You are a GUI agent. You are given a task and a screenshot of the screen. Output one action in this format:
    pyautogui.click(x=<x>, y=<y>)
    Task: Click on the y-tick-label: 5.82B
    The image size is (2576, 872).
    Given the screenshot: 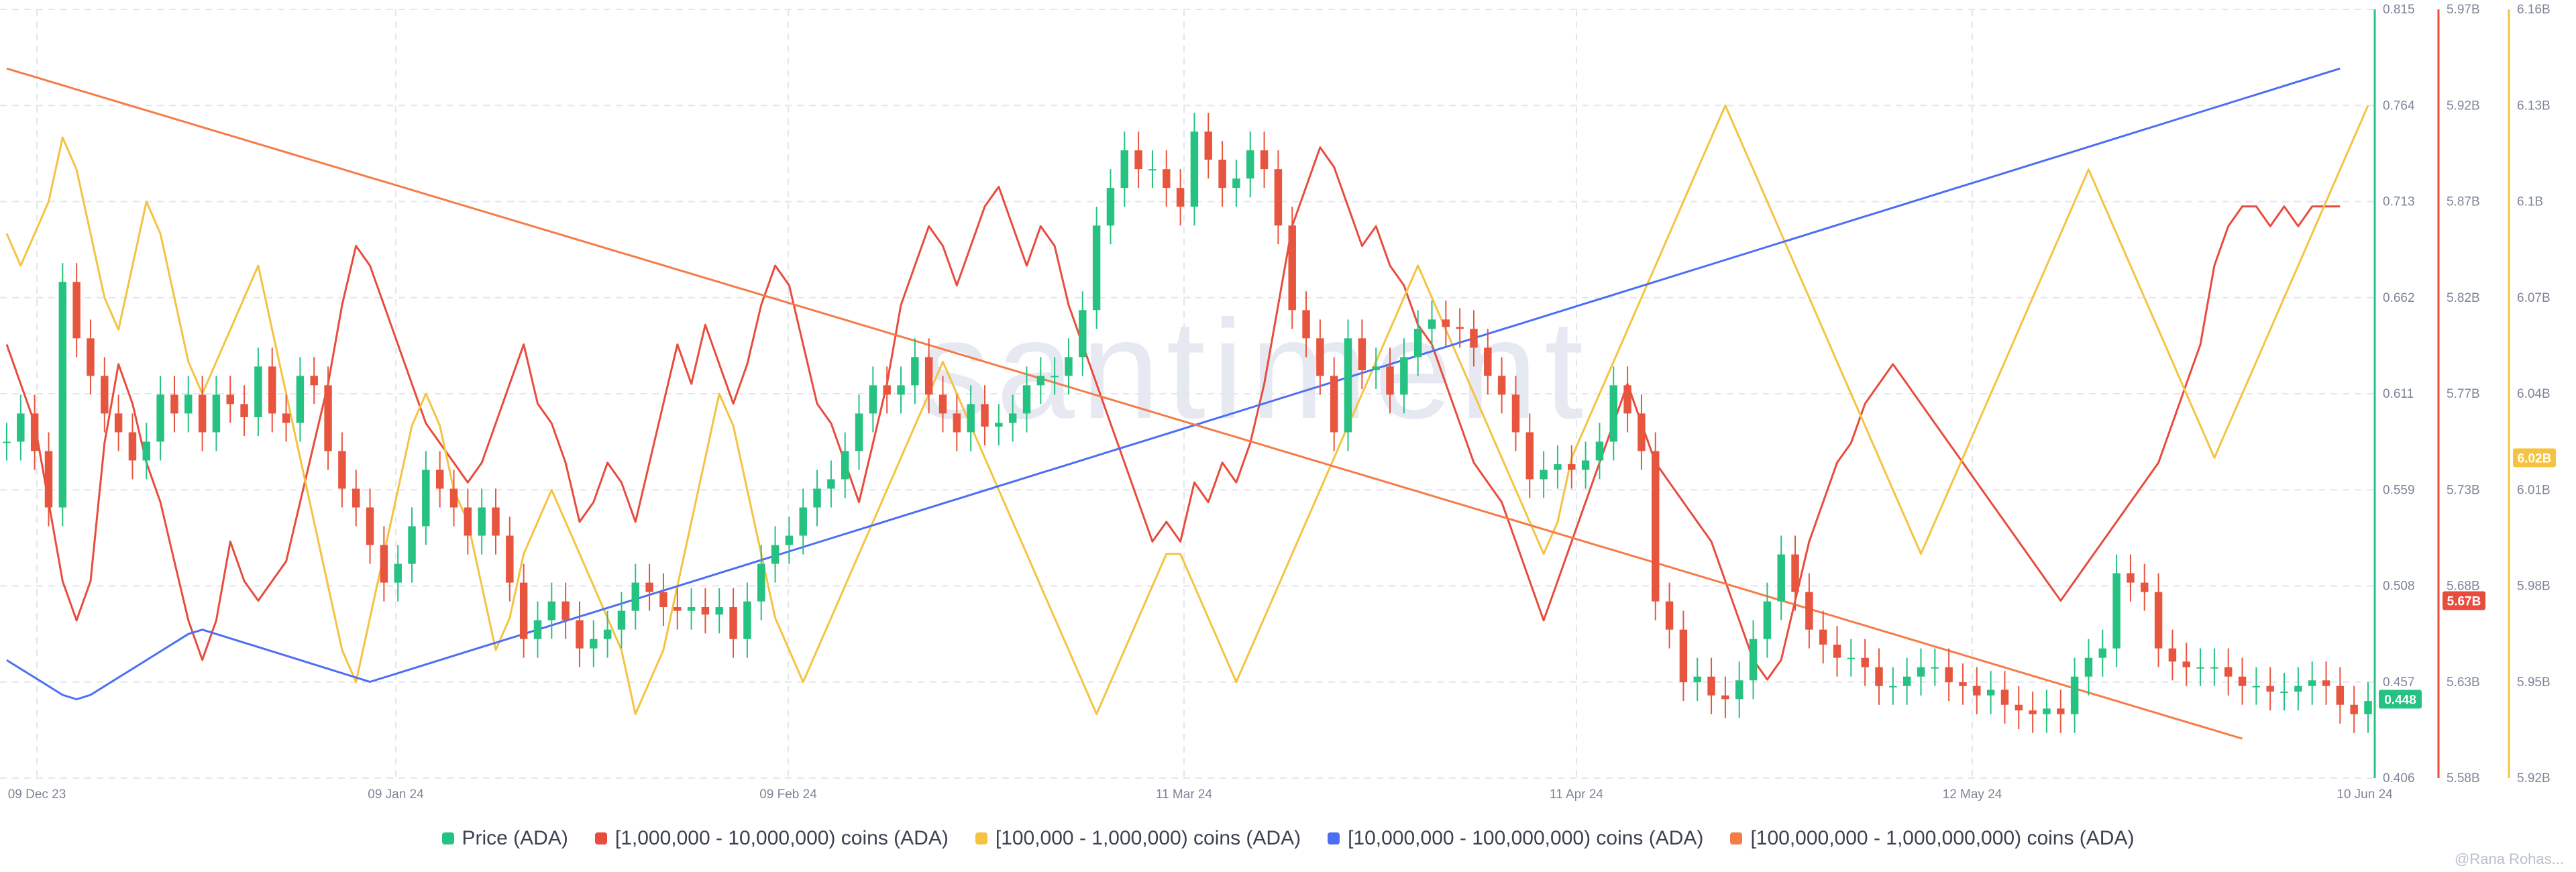 What is the action you would take?
    pyautogui.click(x=2463, y=298)
    